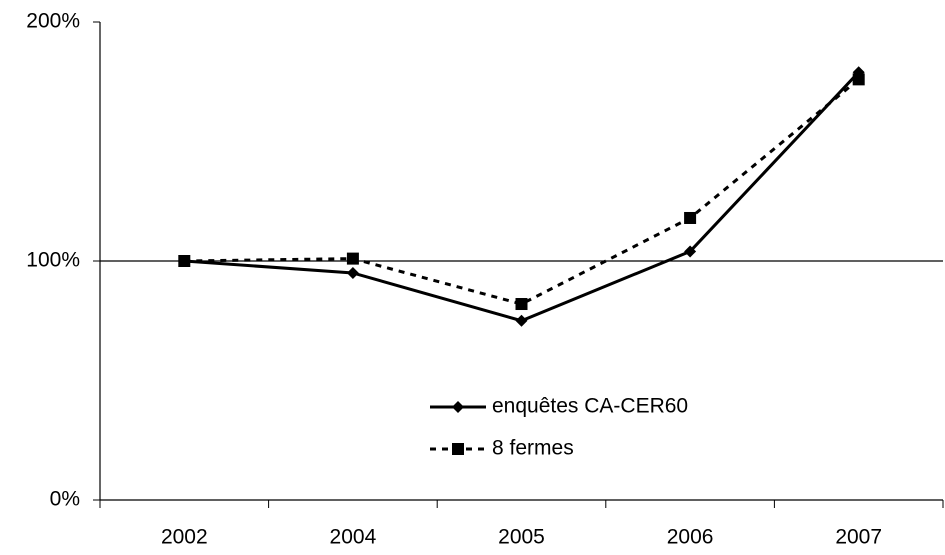 The width and height of the screenshot is (945, 555). What do you see at coordinates (690, 537) in the screenshot?
I see `x-tick-label: 2006` at bounding box center [690, 537].